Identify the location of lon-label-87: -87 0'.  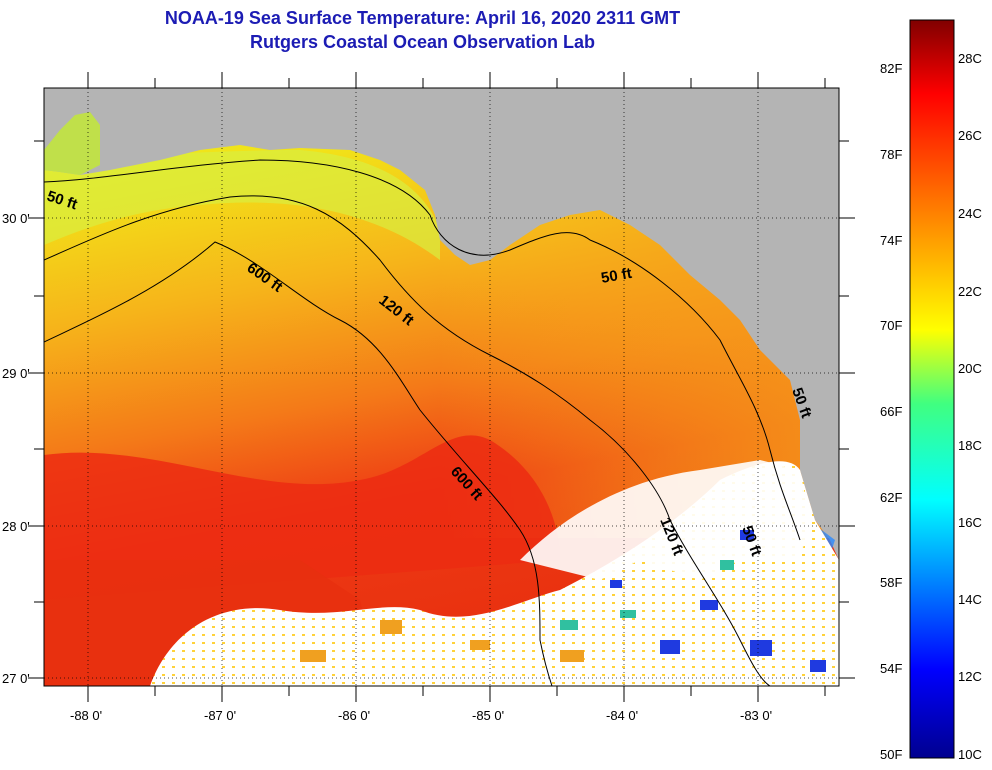
(220, 715).